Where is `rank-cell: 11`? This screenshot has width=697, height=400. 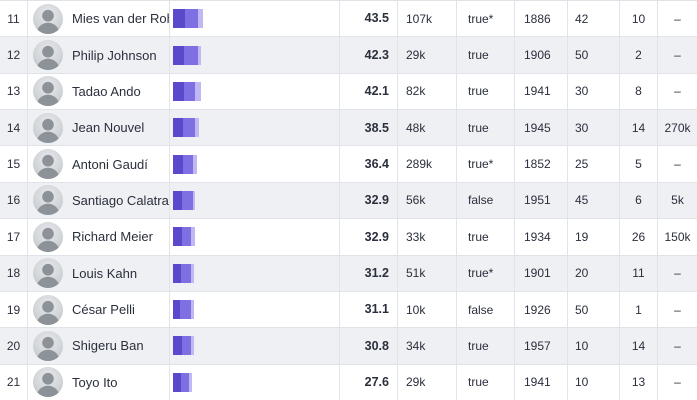
rank-cell: 11 is located at coordinates (14, 19).